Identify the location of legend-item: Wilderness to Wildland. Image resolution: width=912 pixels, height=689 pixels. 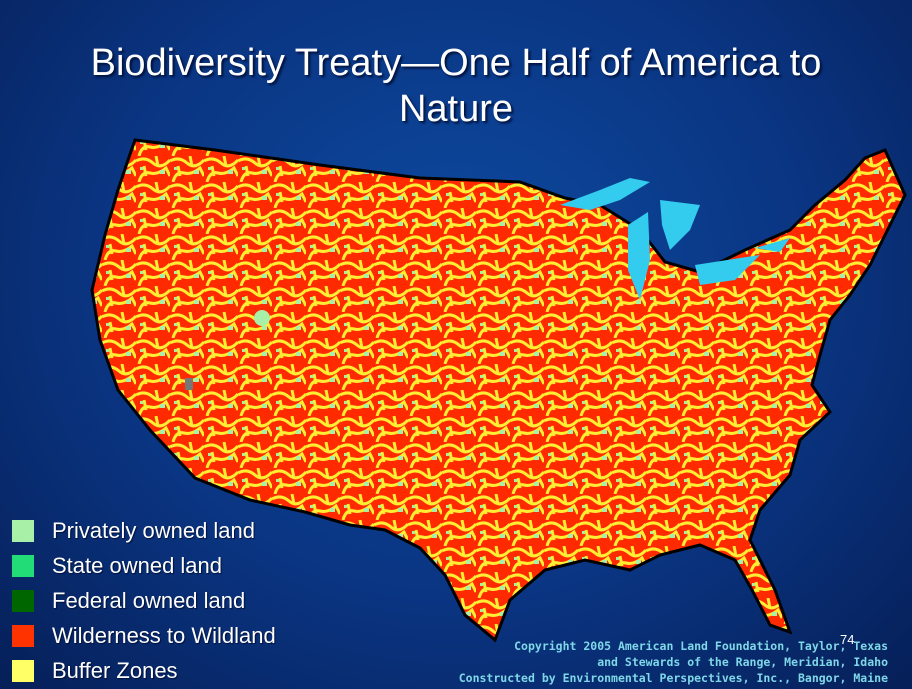
(144, 635).